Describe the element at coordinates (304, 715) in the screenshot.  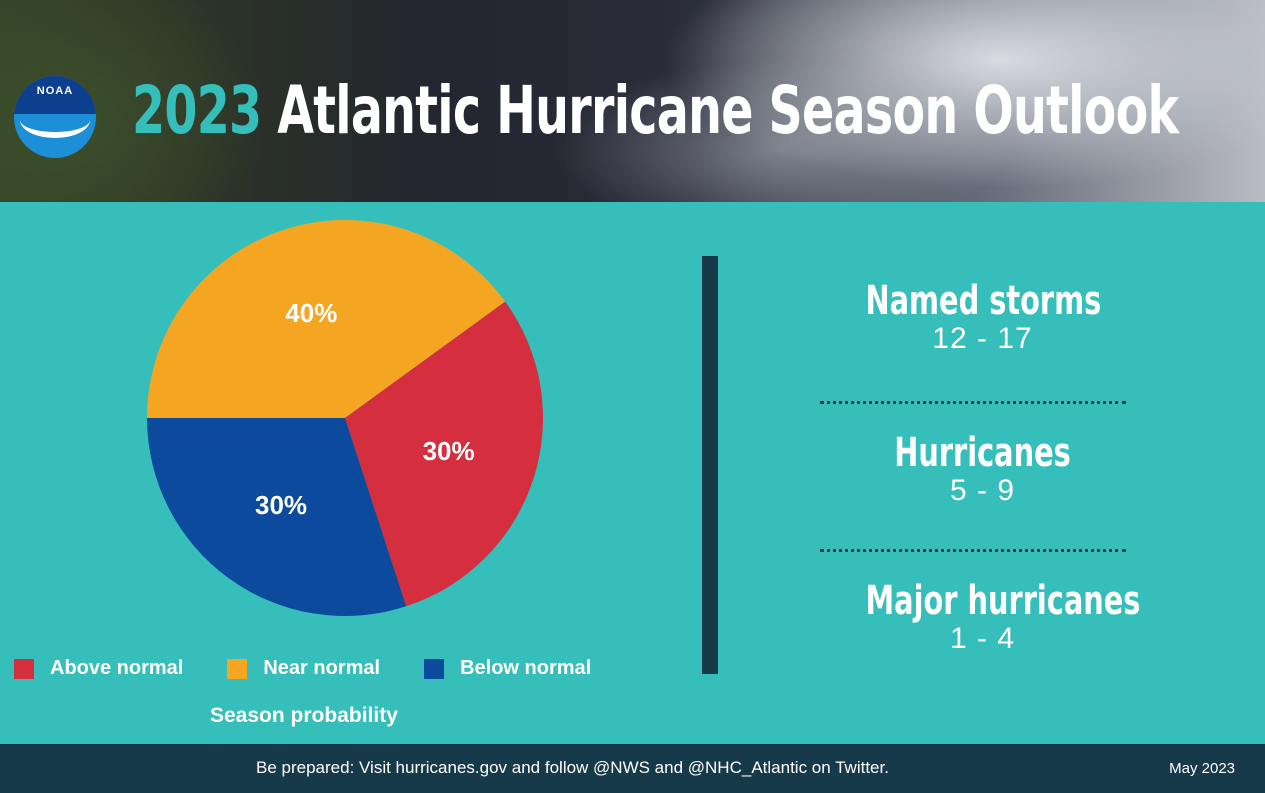
I see `chart-title: Season probability` at that location.